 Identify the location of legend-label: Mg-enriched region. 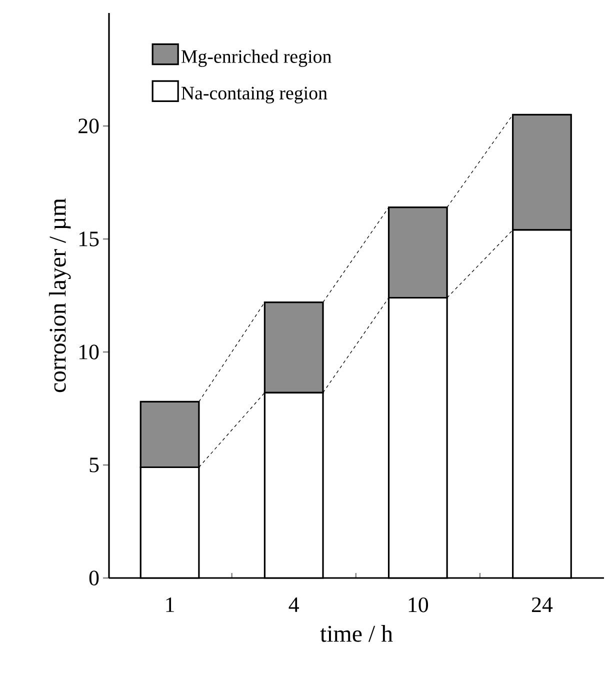
(256, 58).